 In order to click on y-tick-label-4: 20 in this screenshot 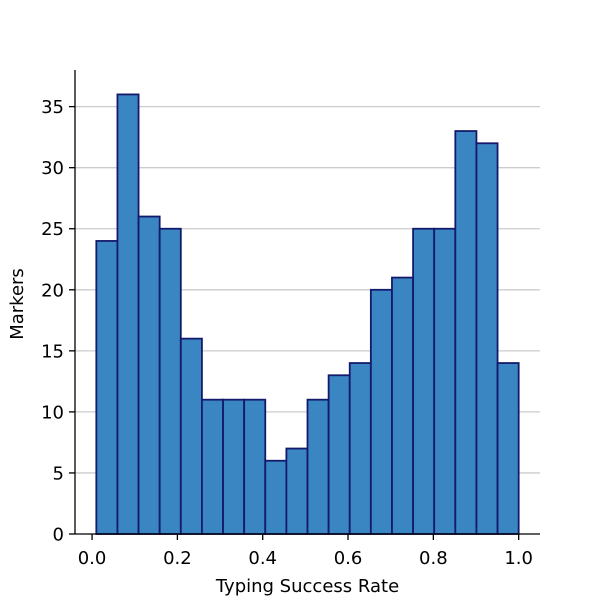, I will do `click(52, 290)`.